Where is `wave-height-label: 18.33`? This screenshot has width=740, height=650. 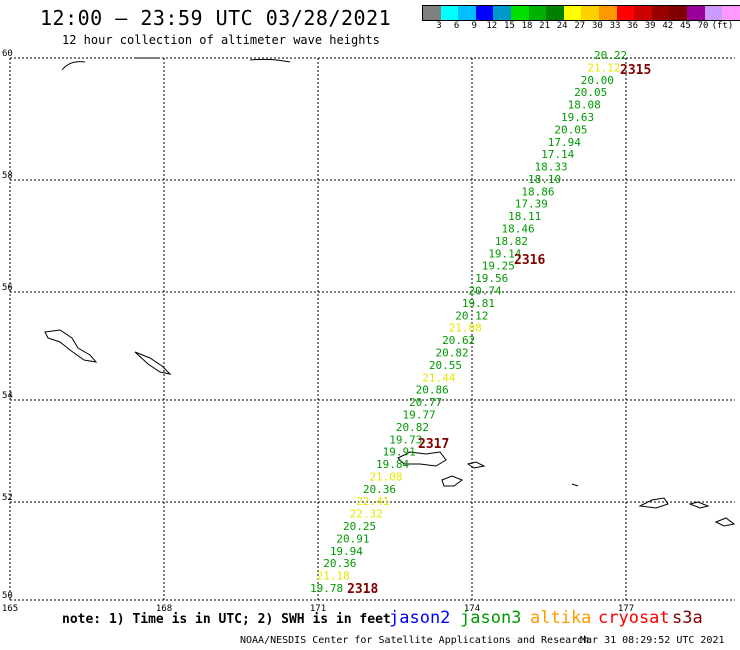 wave-height-label: 18.33 is located at coordinates (551, 167).